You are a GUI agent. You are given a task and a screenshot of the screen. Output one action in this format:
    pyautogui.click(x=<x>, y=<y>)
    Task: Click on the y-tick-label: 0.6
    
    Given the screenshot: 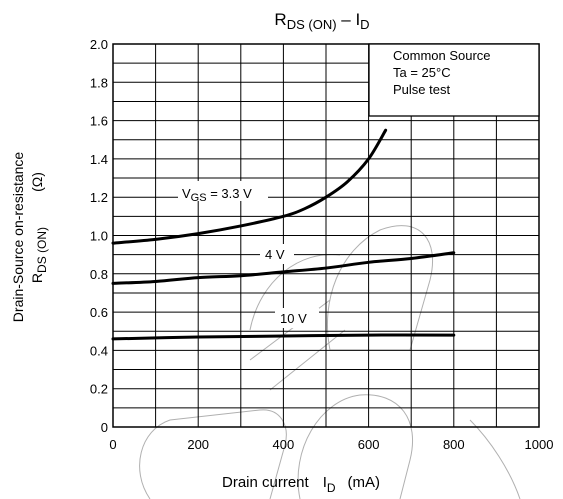 What is the action you would take?
    pyautogui.click(x=99, y=312)
    